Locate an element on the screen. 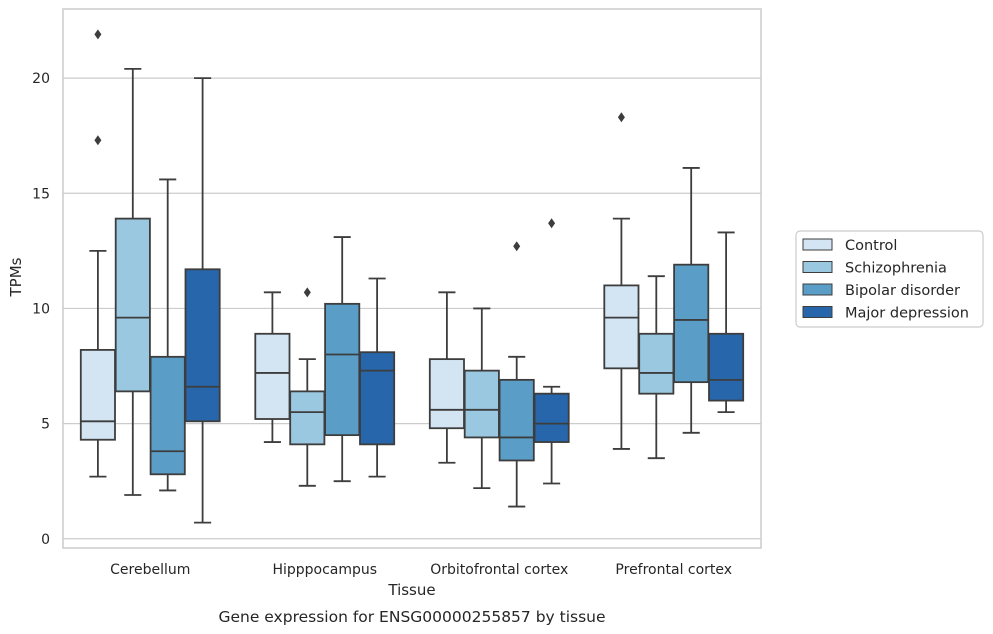 The width and height of the screenshot is (993, 634). y-axis-label: TPMs is located at coordinates (16, 277).